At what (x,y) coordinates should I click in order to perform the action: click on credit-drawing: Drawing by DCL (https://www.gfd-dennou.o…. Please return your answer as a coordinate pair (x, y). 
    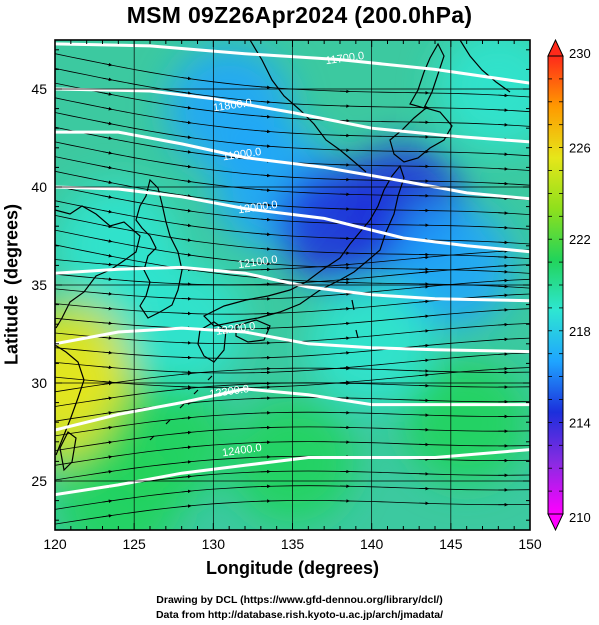
    Looking at the image, I should click on (299, 600).